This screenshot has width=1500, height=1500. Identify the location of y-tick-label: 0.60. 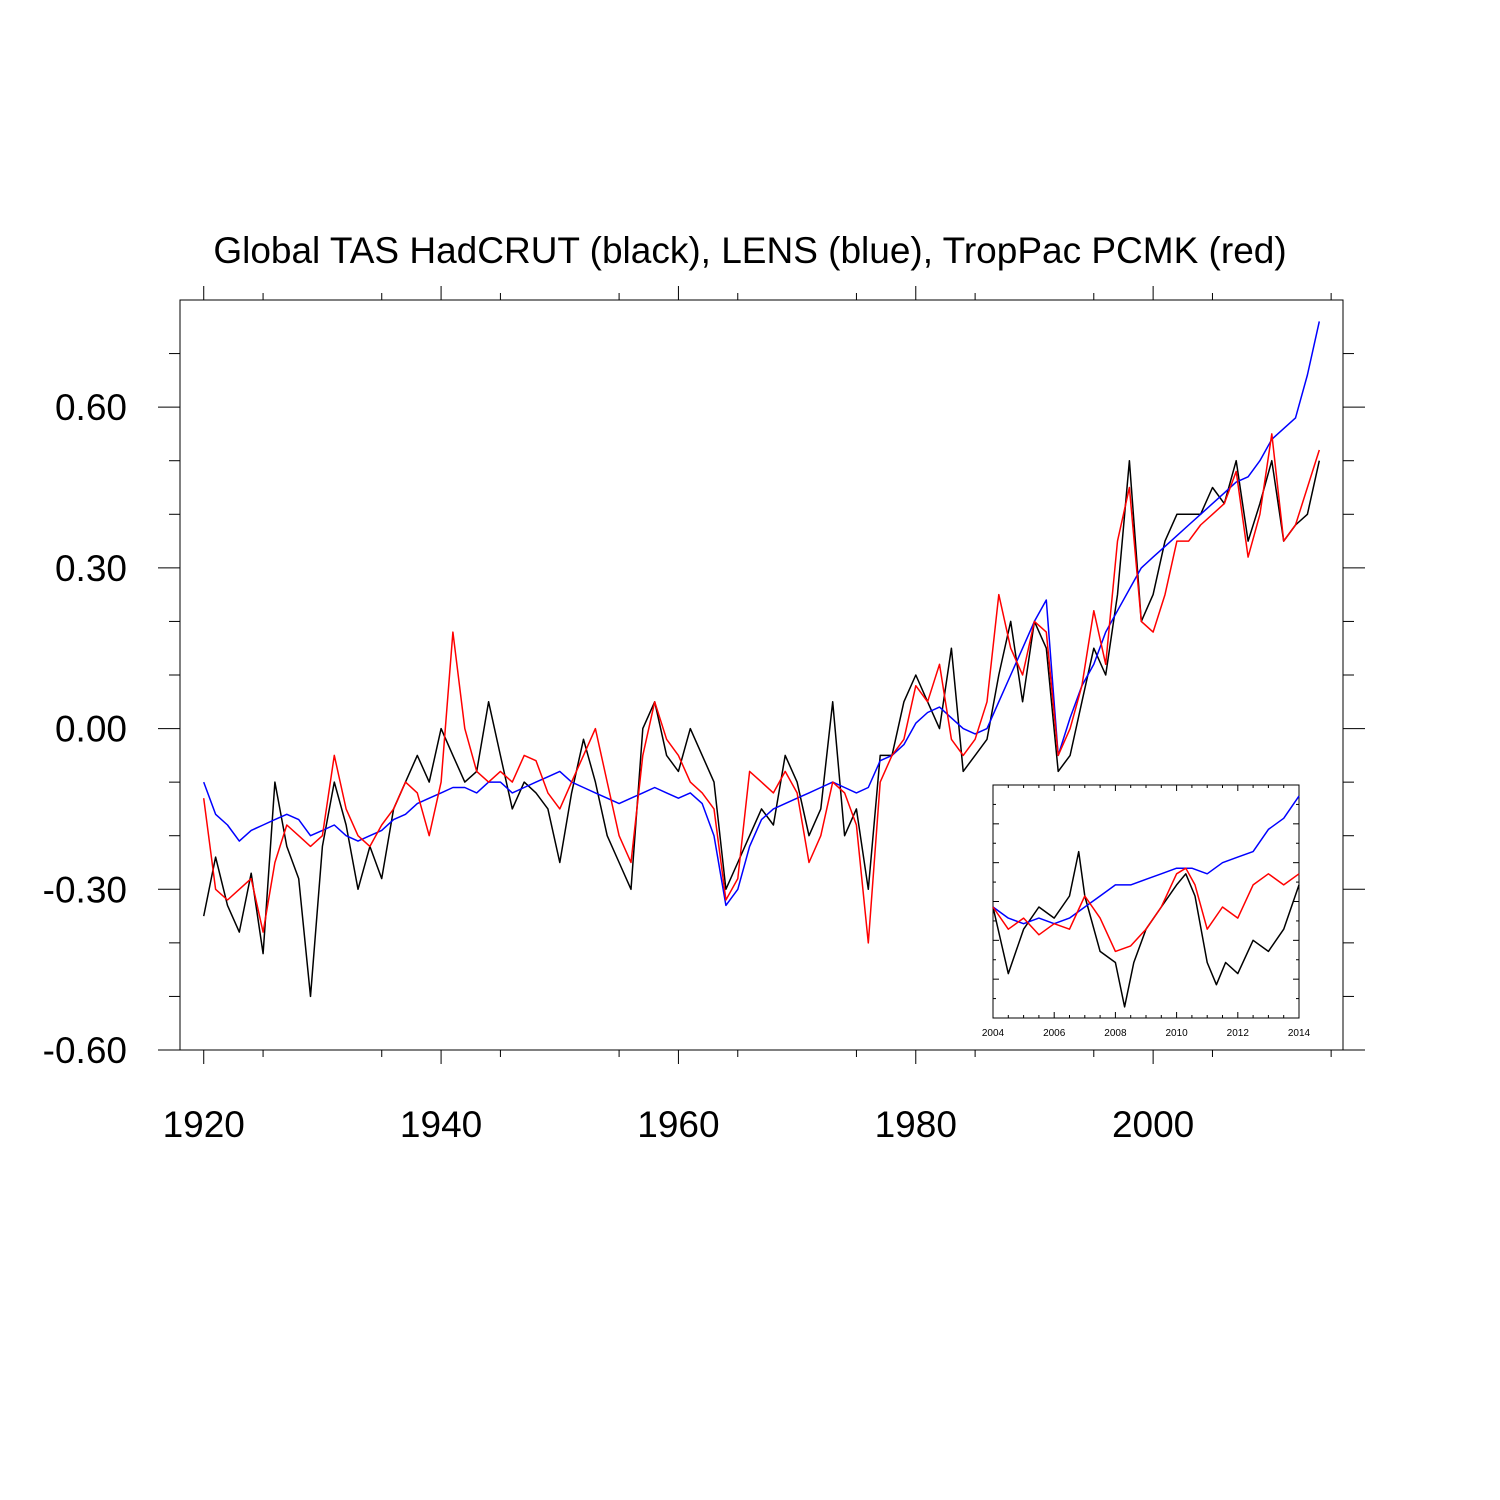
(91, 407).